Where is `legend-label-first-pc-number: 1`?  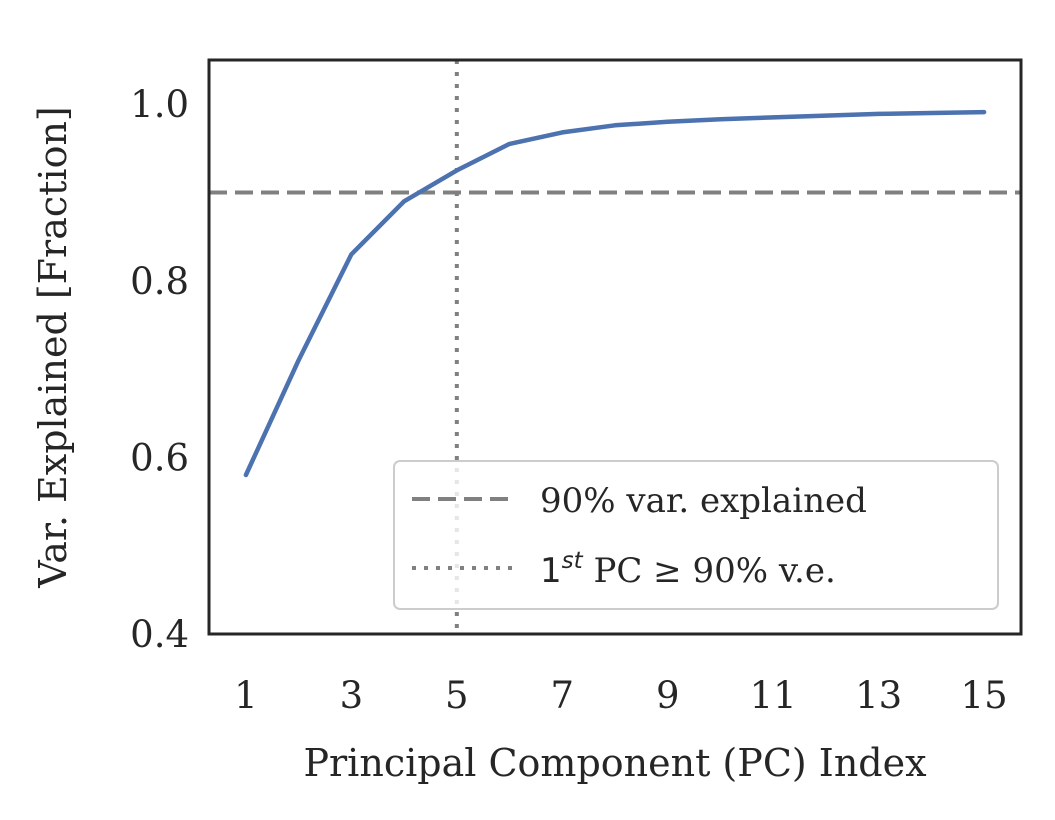 legend-label-first-pc-number: 1 is located at coordinates (551, 571).